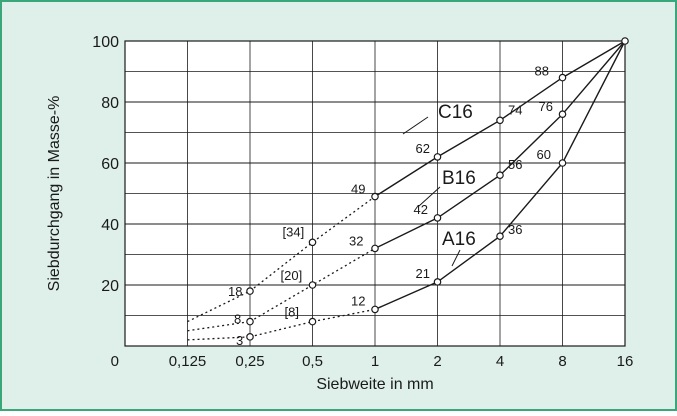 This screenshot has height=416, width=677. Describe the element at coordinates (237, 319) in the screenshot. I see `data-label-B16: 8` at that location.